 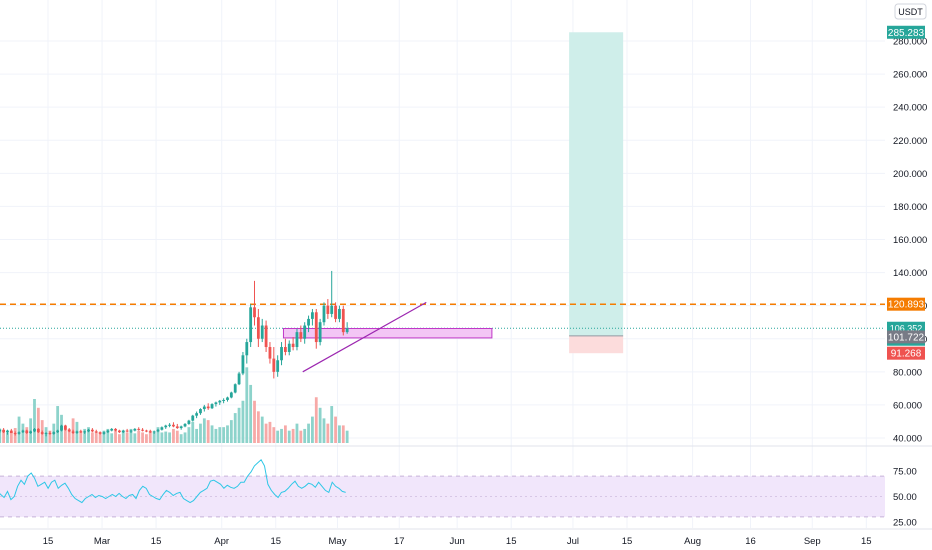 I want to click on ascending-trendline, so click(x=364, y=337).